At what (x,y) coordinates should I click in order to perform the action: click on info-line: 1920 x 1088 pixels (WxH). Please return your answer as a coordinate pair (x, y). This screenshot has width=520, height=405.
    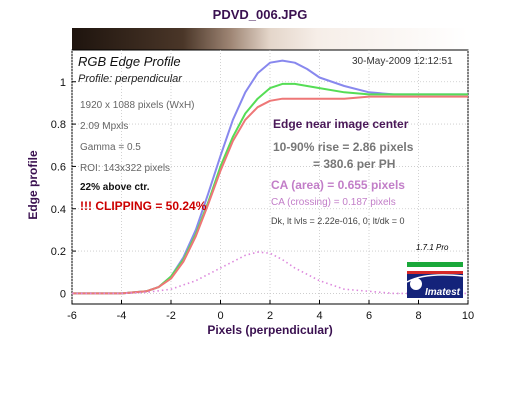
    Looking at the image, I should click on (137, 105).